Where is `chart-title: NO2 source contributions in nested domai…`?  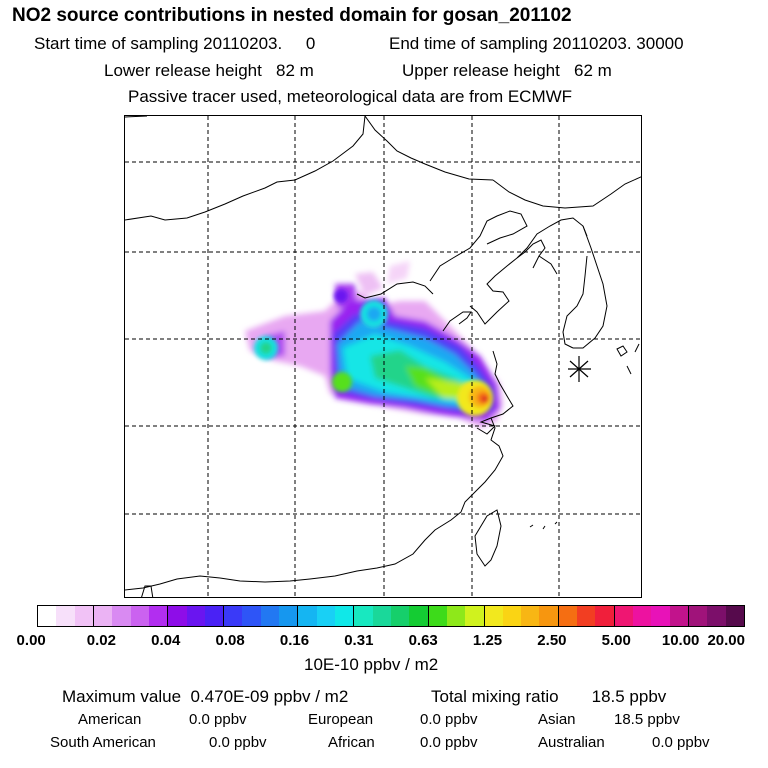 chart-title: NO2 source contributions in nested domai… is located at coordinates (292, 15).